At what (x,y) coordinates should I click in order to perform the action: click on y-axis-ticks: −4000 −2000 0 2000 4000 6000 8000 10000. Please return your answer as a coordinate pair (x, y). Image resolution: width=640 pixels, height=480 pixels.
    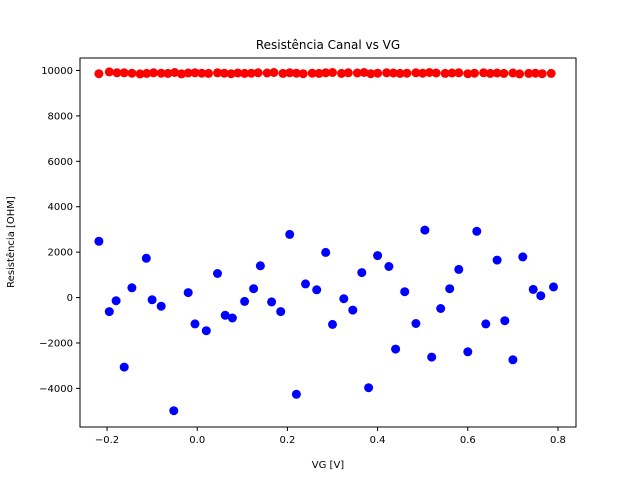
    Looking at the image, I should click on (59, 230).